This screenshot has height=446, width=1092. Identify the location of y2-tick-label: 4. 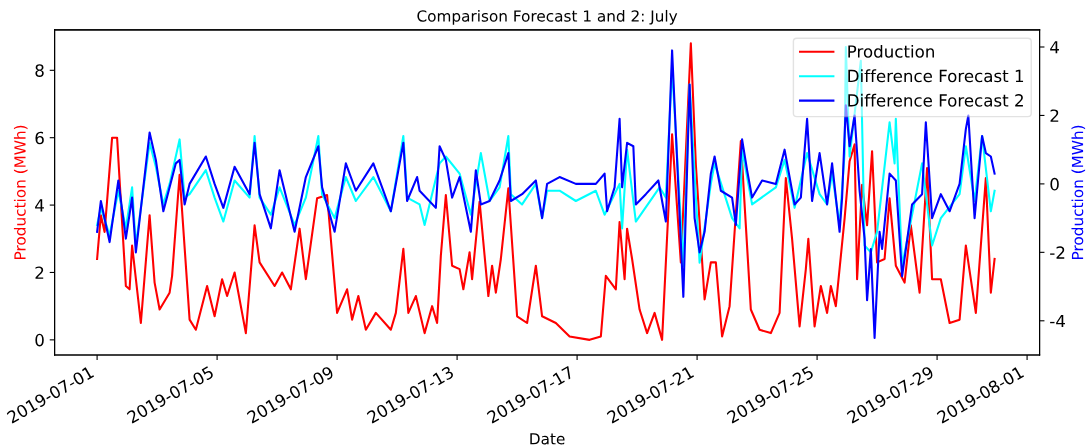
(1054, 47).